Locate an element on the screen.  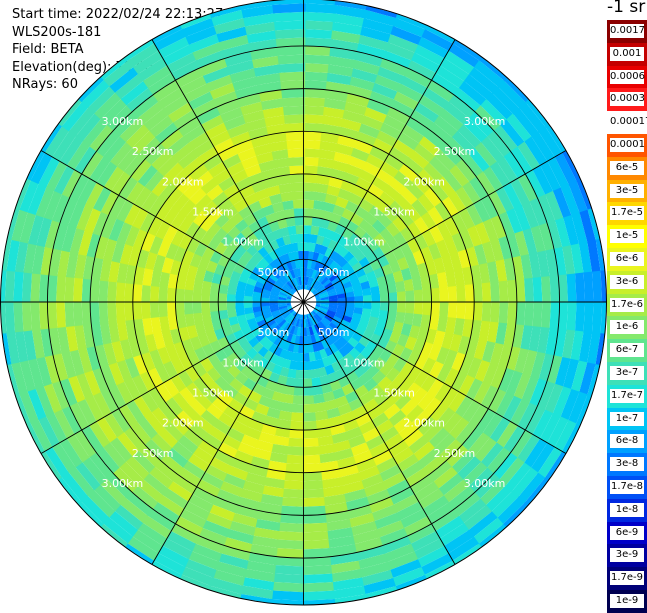
colorbar-label: 3e-7 is located at coordinates (627, 373).